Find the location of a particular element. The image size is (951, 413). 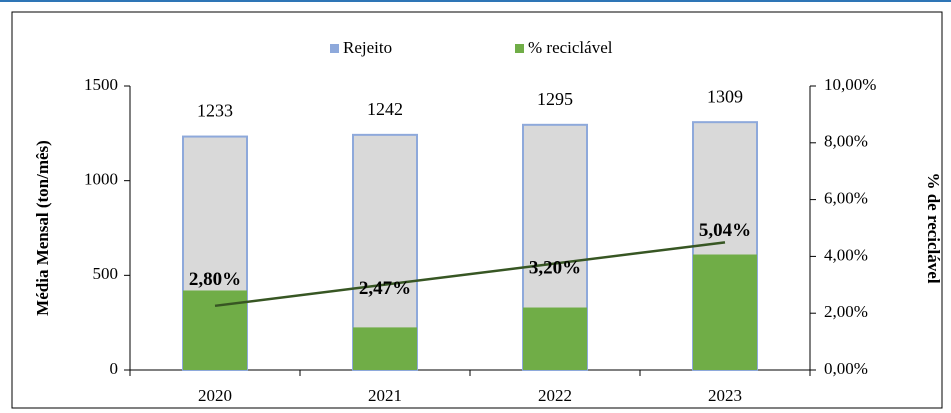

legend-label: % reciclável is located at coordinates (570, 47).